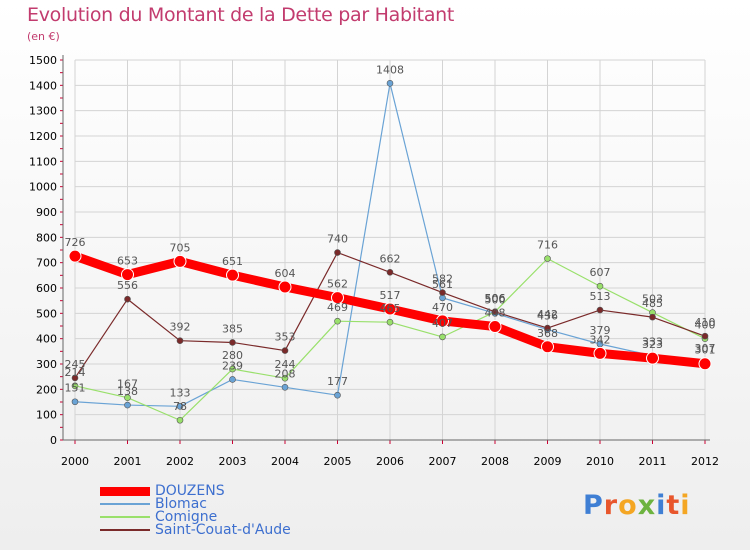  Describe the element at coordinates (127, 285) in the screenshot. I see `data-label-saint-couat-d-aude-2001: 556` at that location.